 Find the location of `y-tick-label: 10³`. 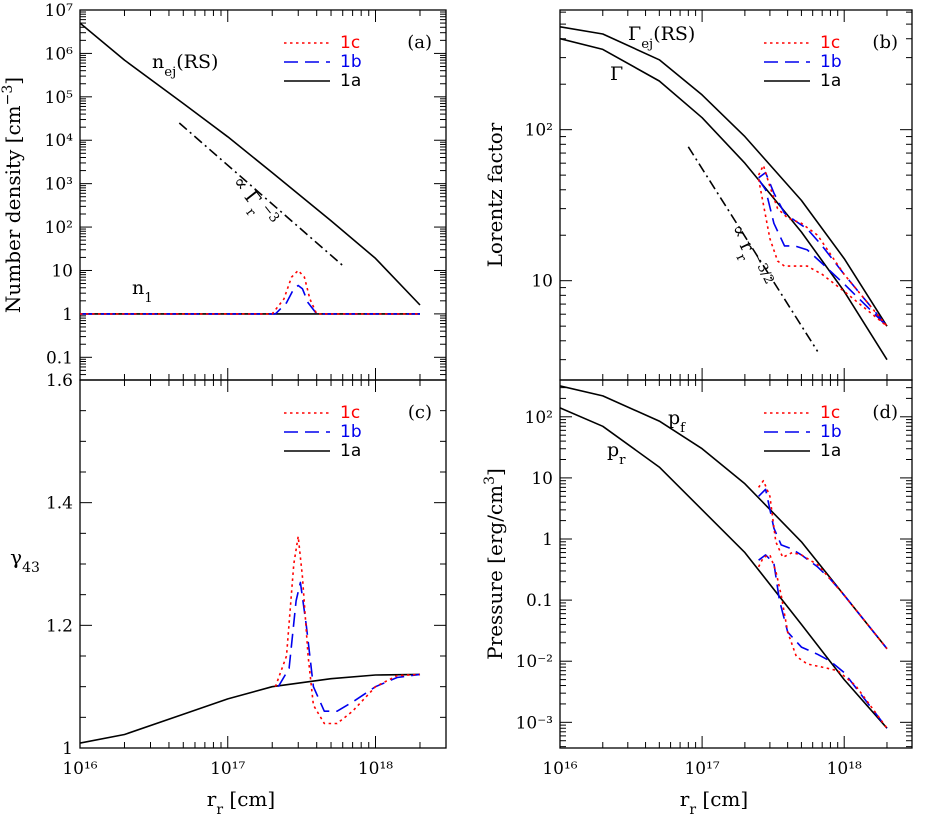

y-tick-label: 10³ is located at coordinates (59, 185).